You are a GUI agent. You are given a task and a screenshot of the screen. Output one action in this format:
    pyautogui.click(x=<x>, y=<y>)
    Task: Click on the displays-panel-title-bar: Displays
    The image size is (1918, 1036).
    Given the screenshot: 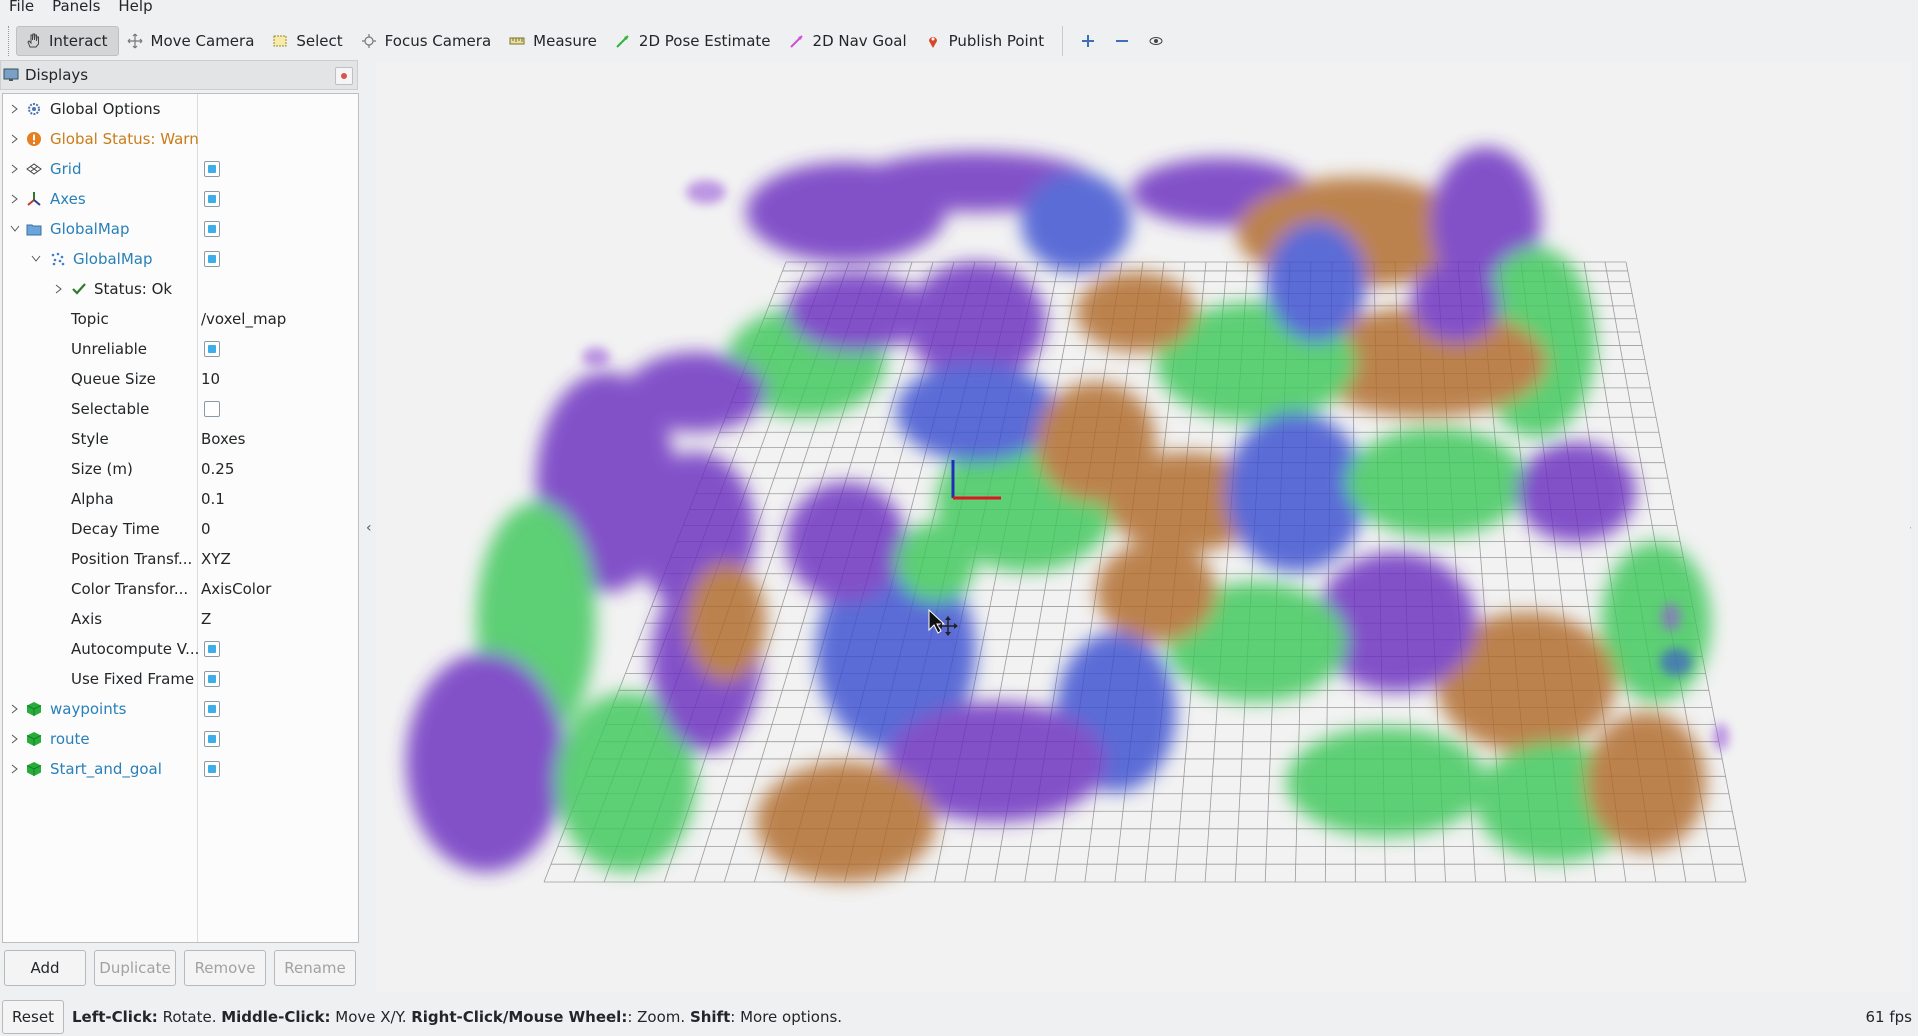 What is the action you would take?
    pyautogui.click(x=179, y=75)
    